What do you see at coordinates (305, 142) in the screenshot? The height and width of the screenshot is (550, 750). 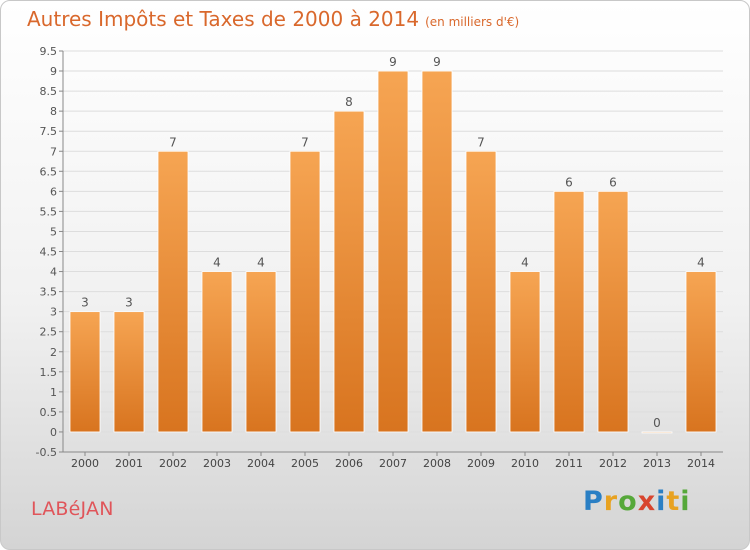 I see `data-label-2005: 7` at bounding box center [305, 142].